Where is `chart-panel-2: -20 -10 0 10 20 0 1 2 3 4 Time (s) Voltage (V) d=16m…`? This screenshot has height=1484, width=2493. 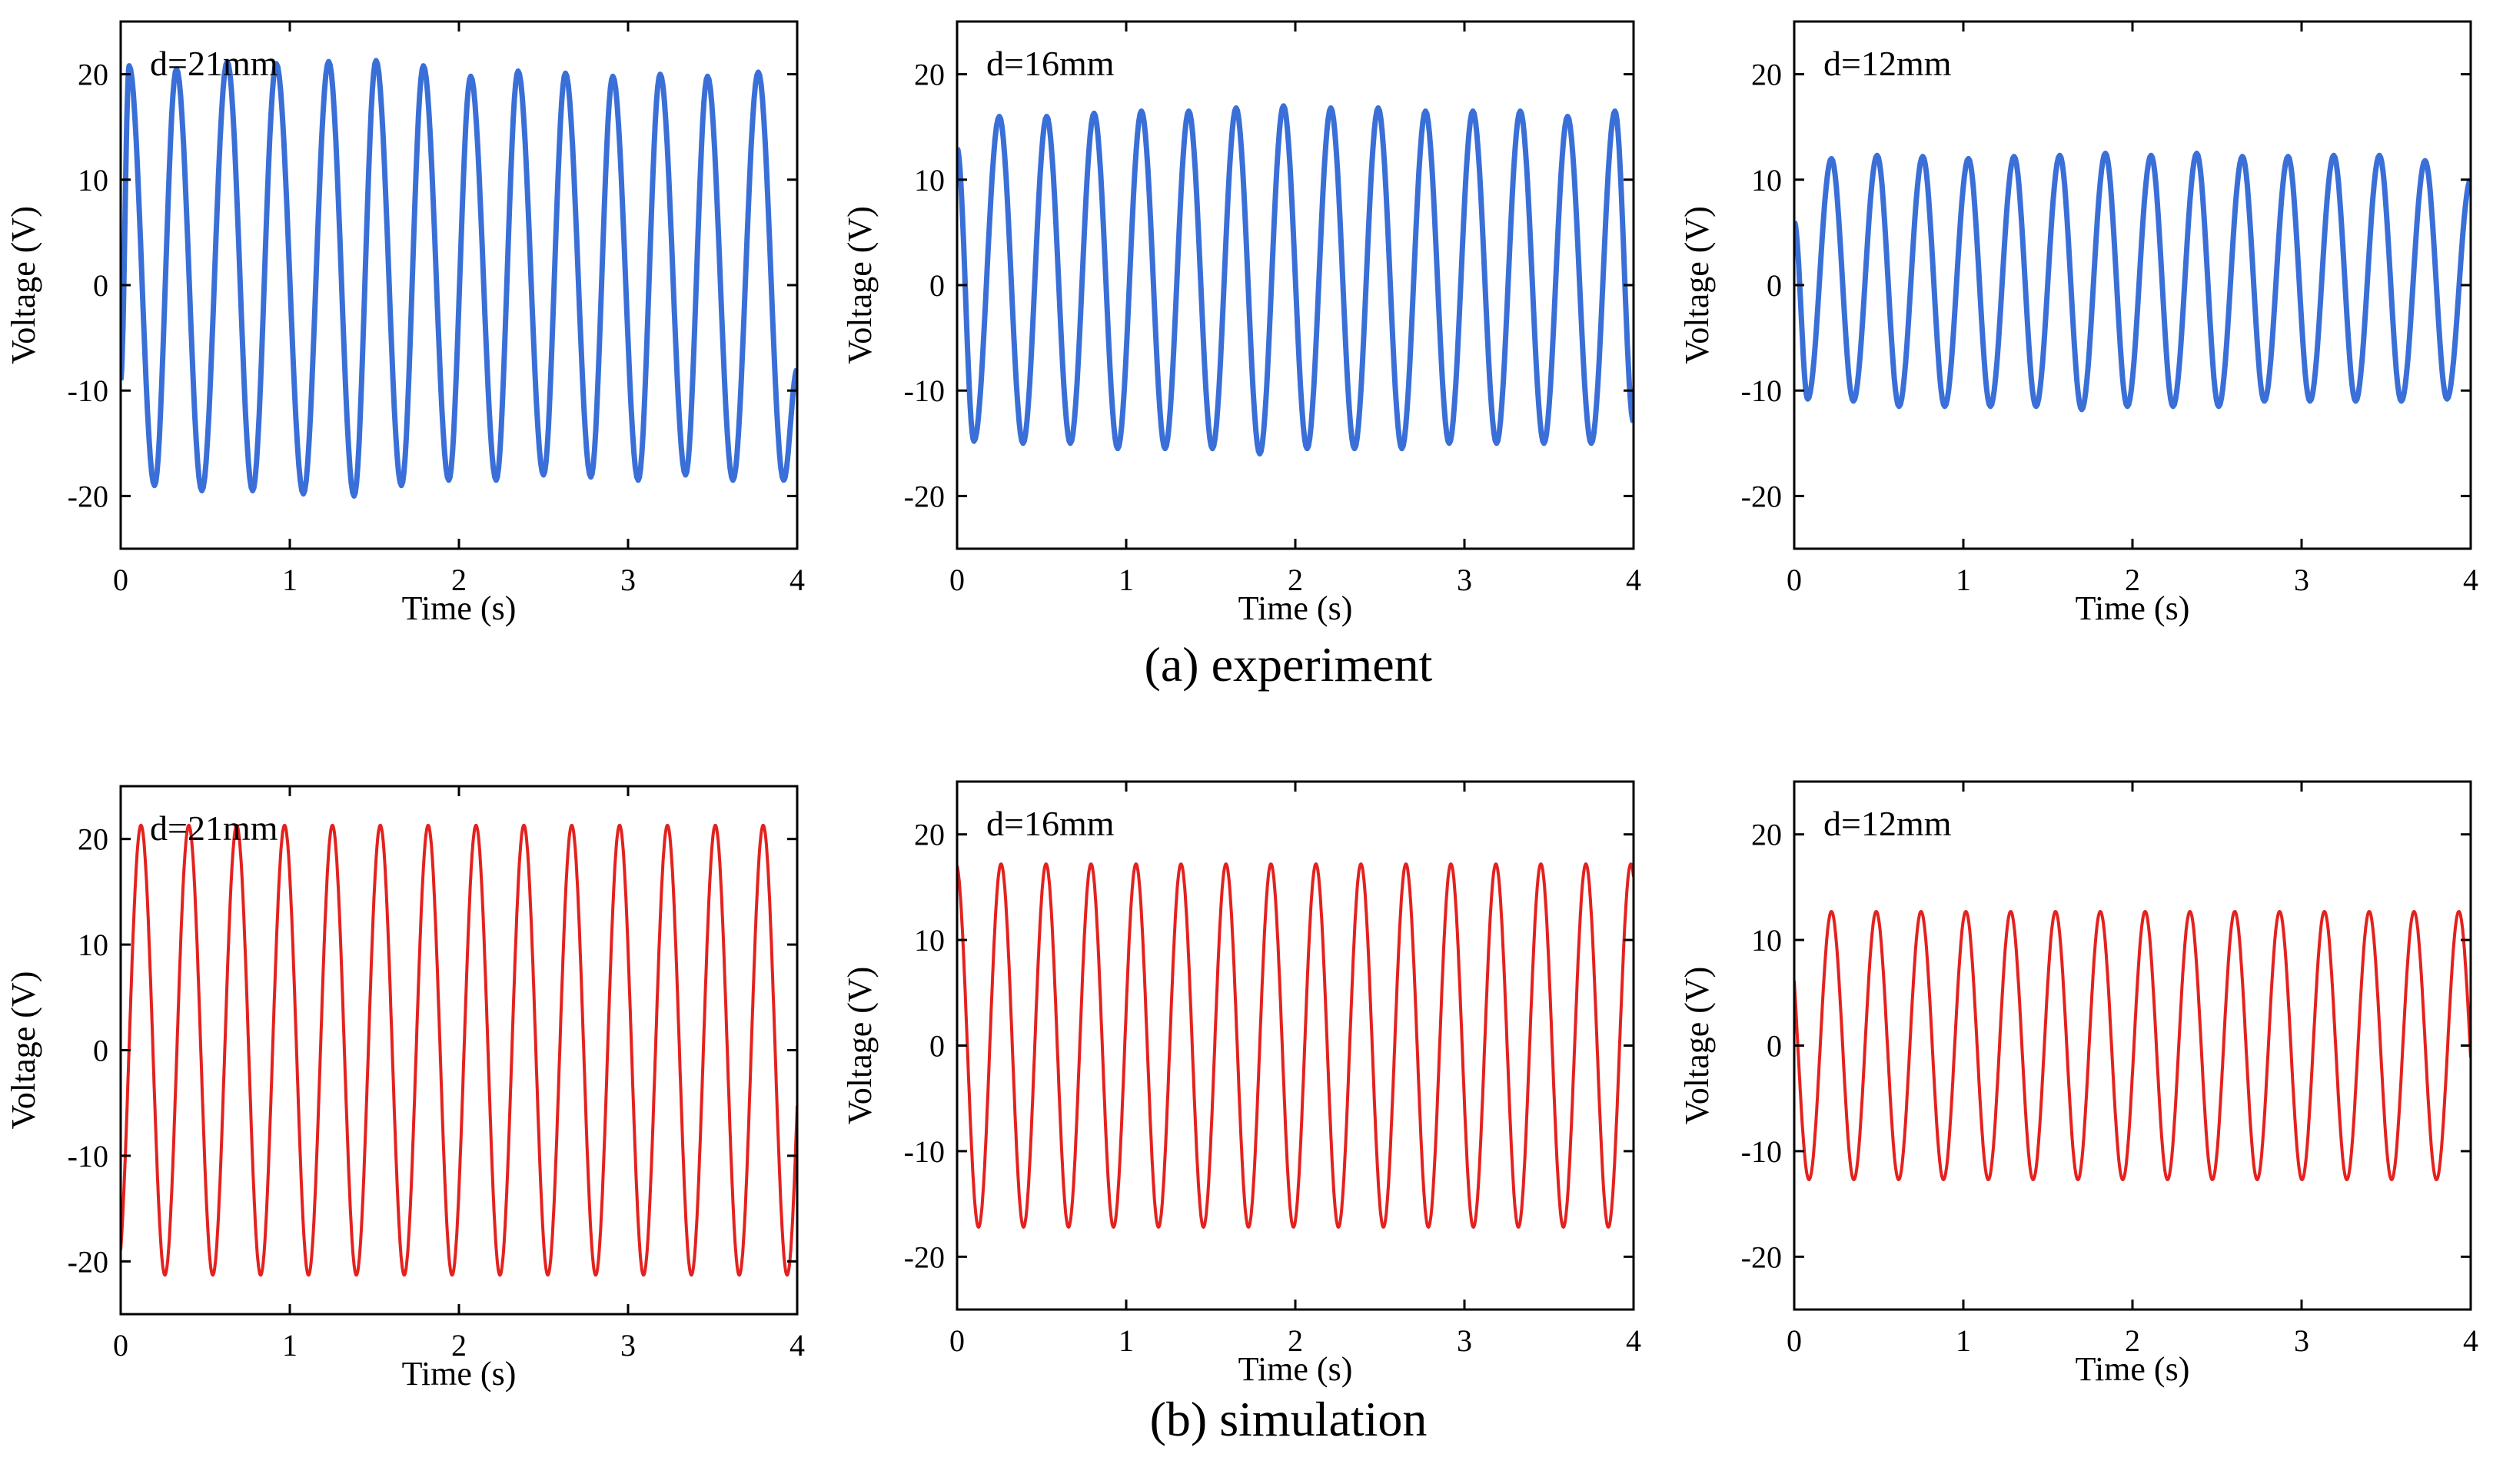
chart-panel-2: -20 -10 0 10 20 0 1 2 3 4 Time (s) Voltage (V) d=16m… is located at coordinates (1241, 323).